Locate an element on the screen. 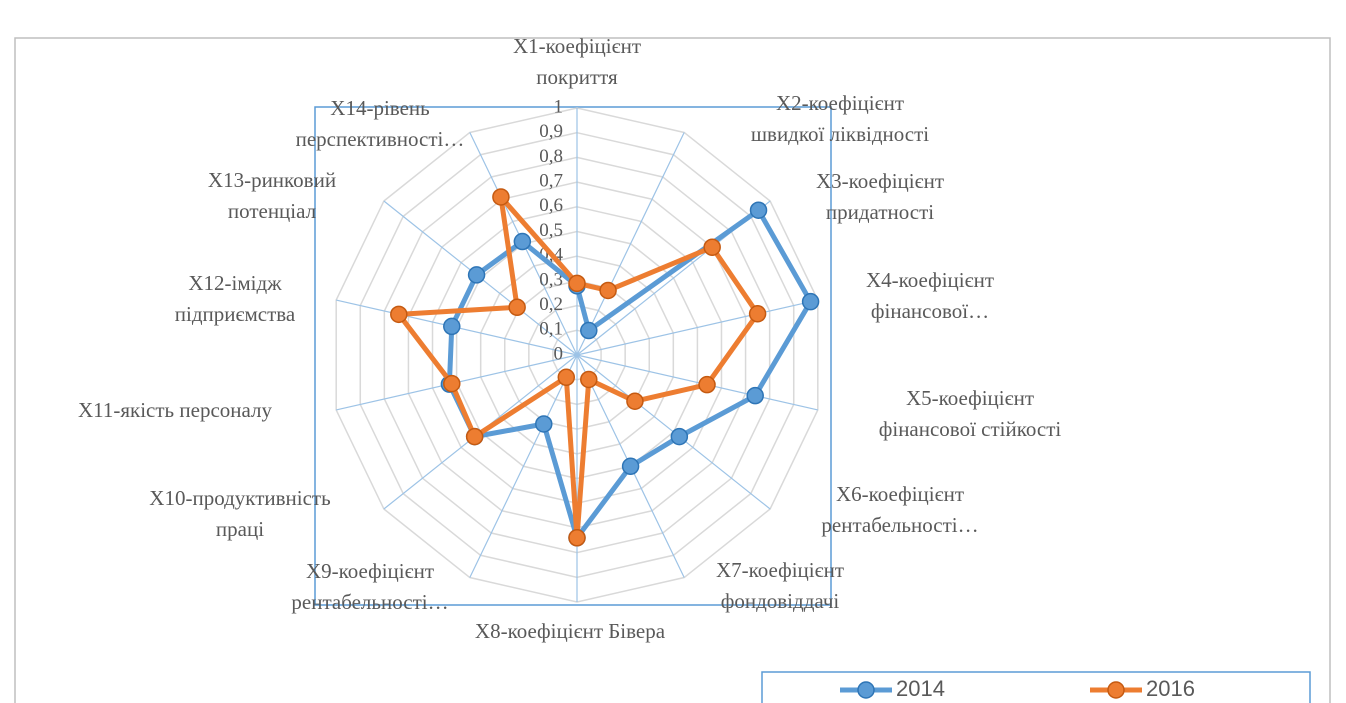 This screenshot has width=1346, height=703. y-tick-label: 0,7 is located at coordinates (551, 180).